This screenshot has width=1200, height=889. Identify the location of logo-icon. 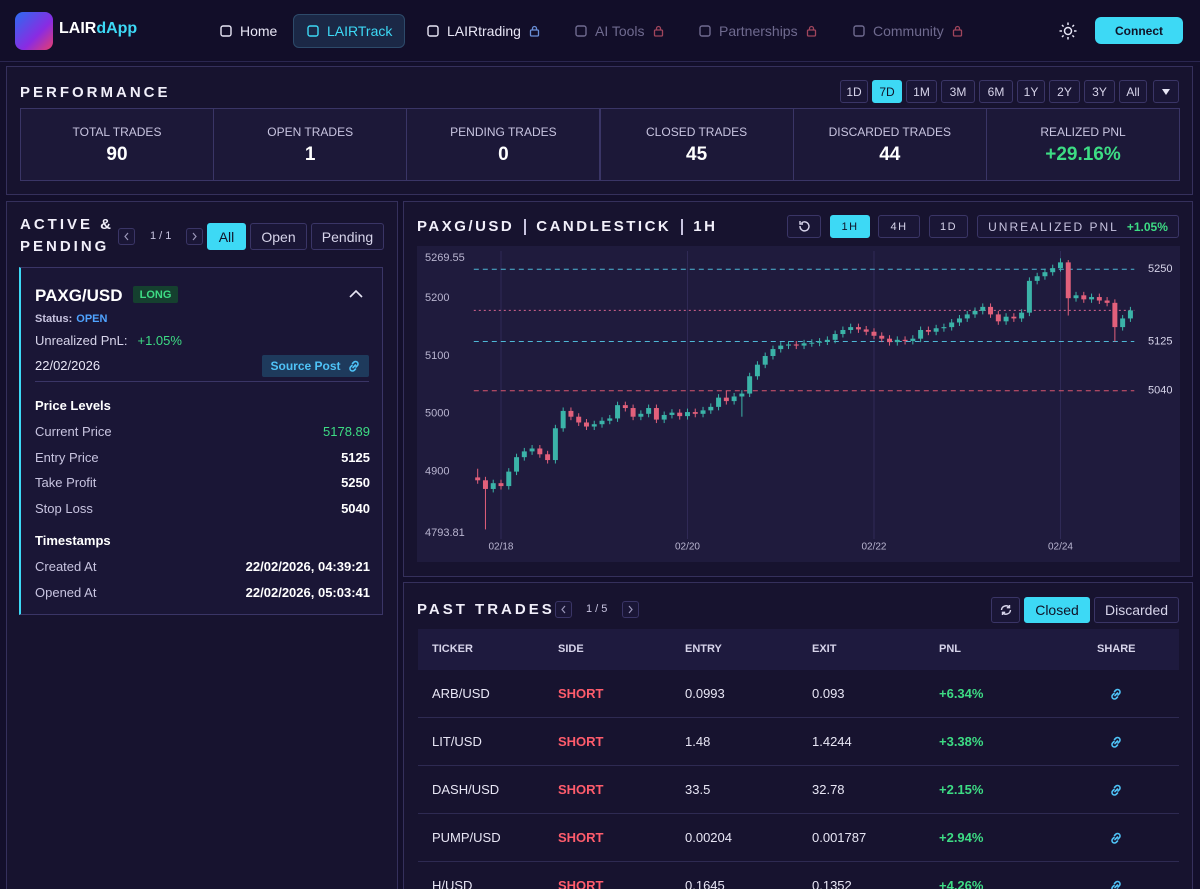
(34, 31).